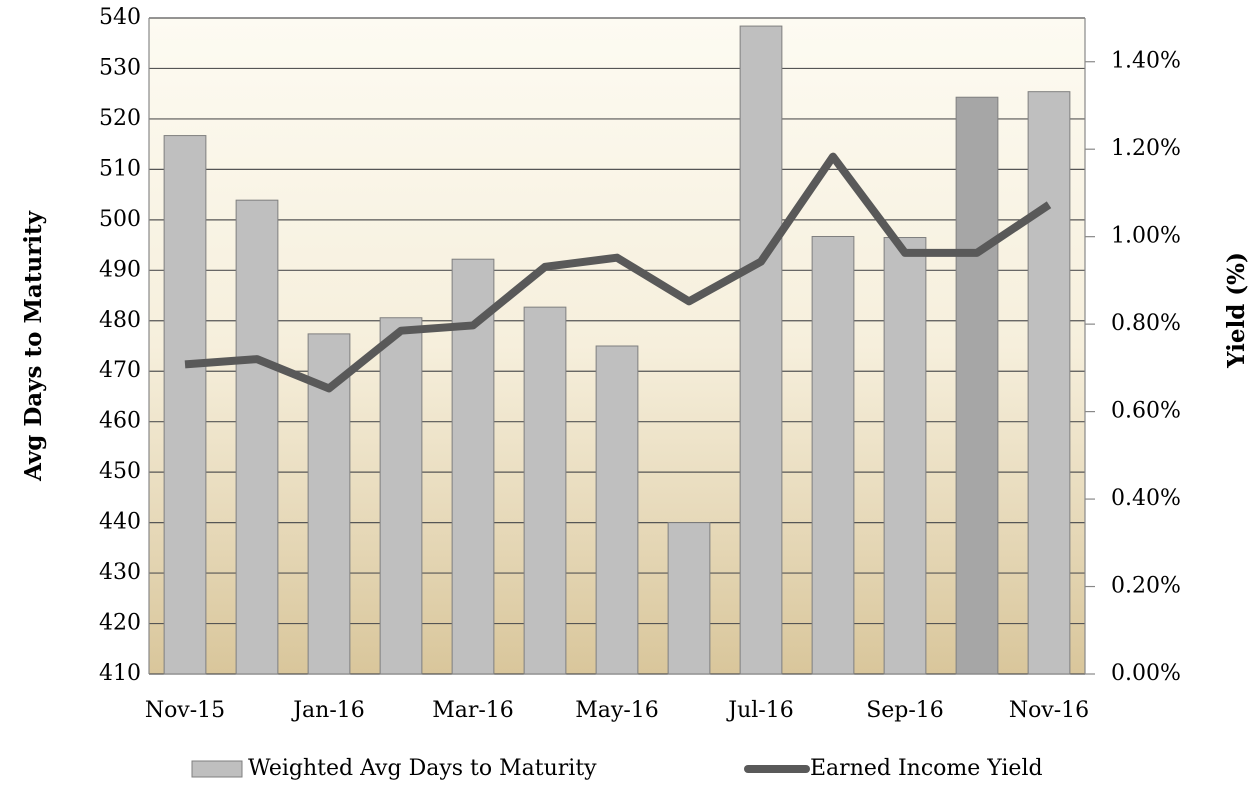 The image size is (1259, 787). I want to click on y-tick-label: 530, so click(120, 67).